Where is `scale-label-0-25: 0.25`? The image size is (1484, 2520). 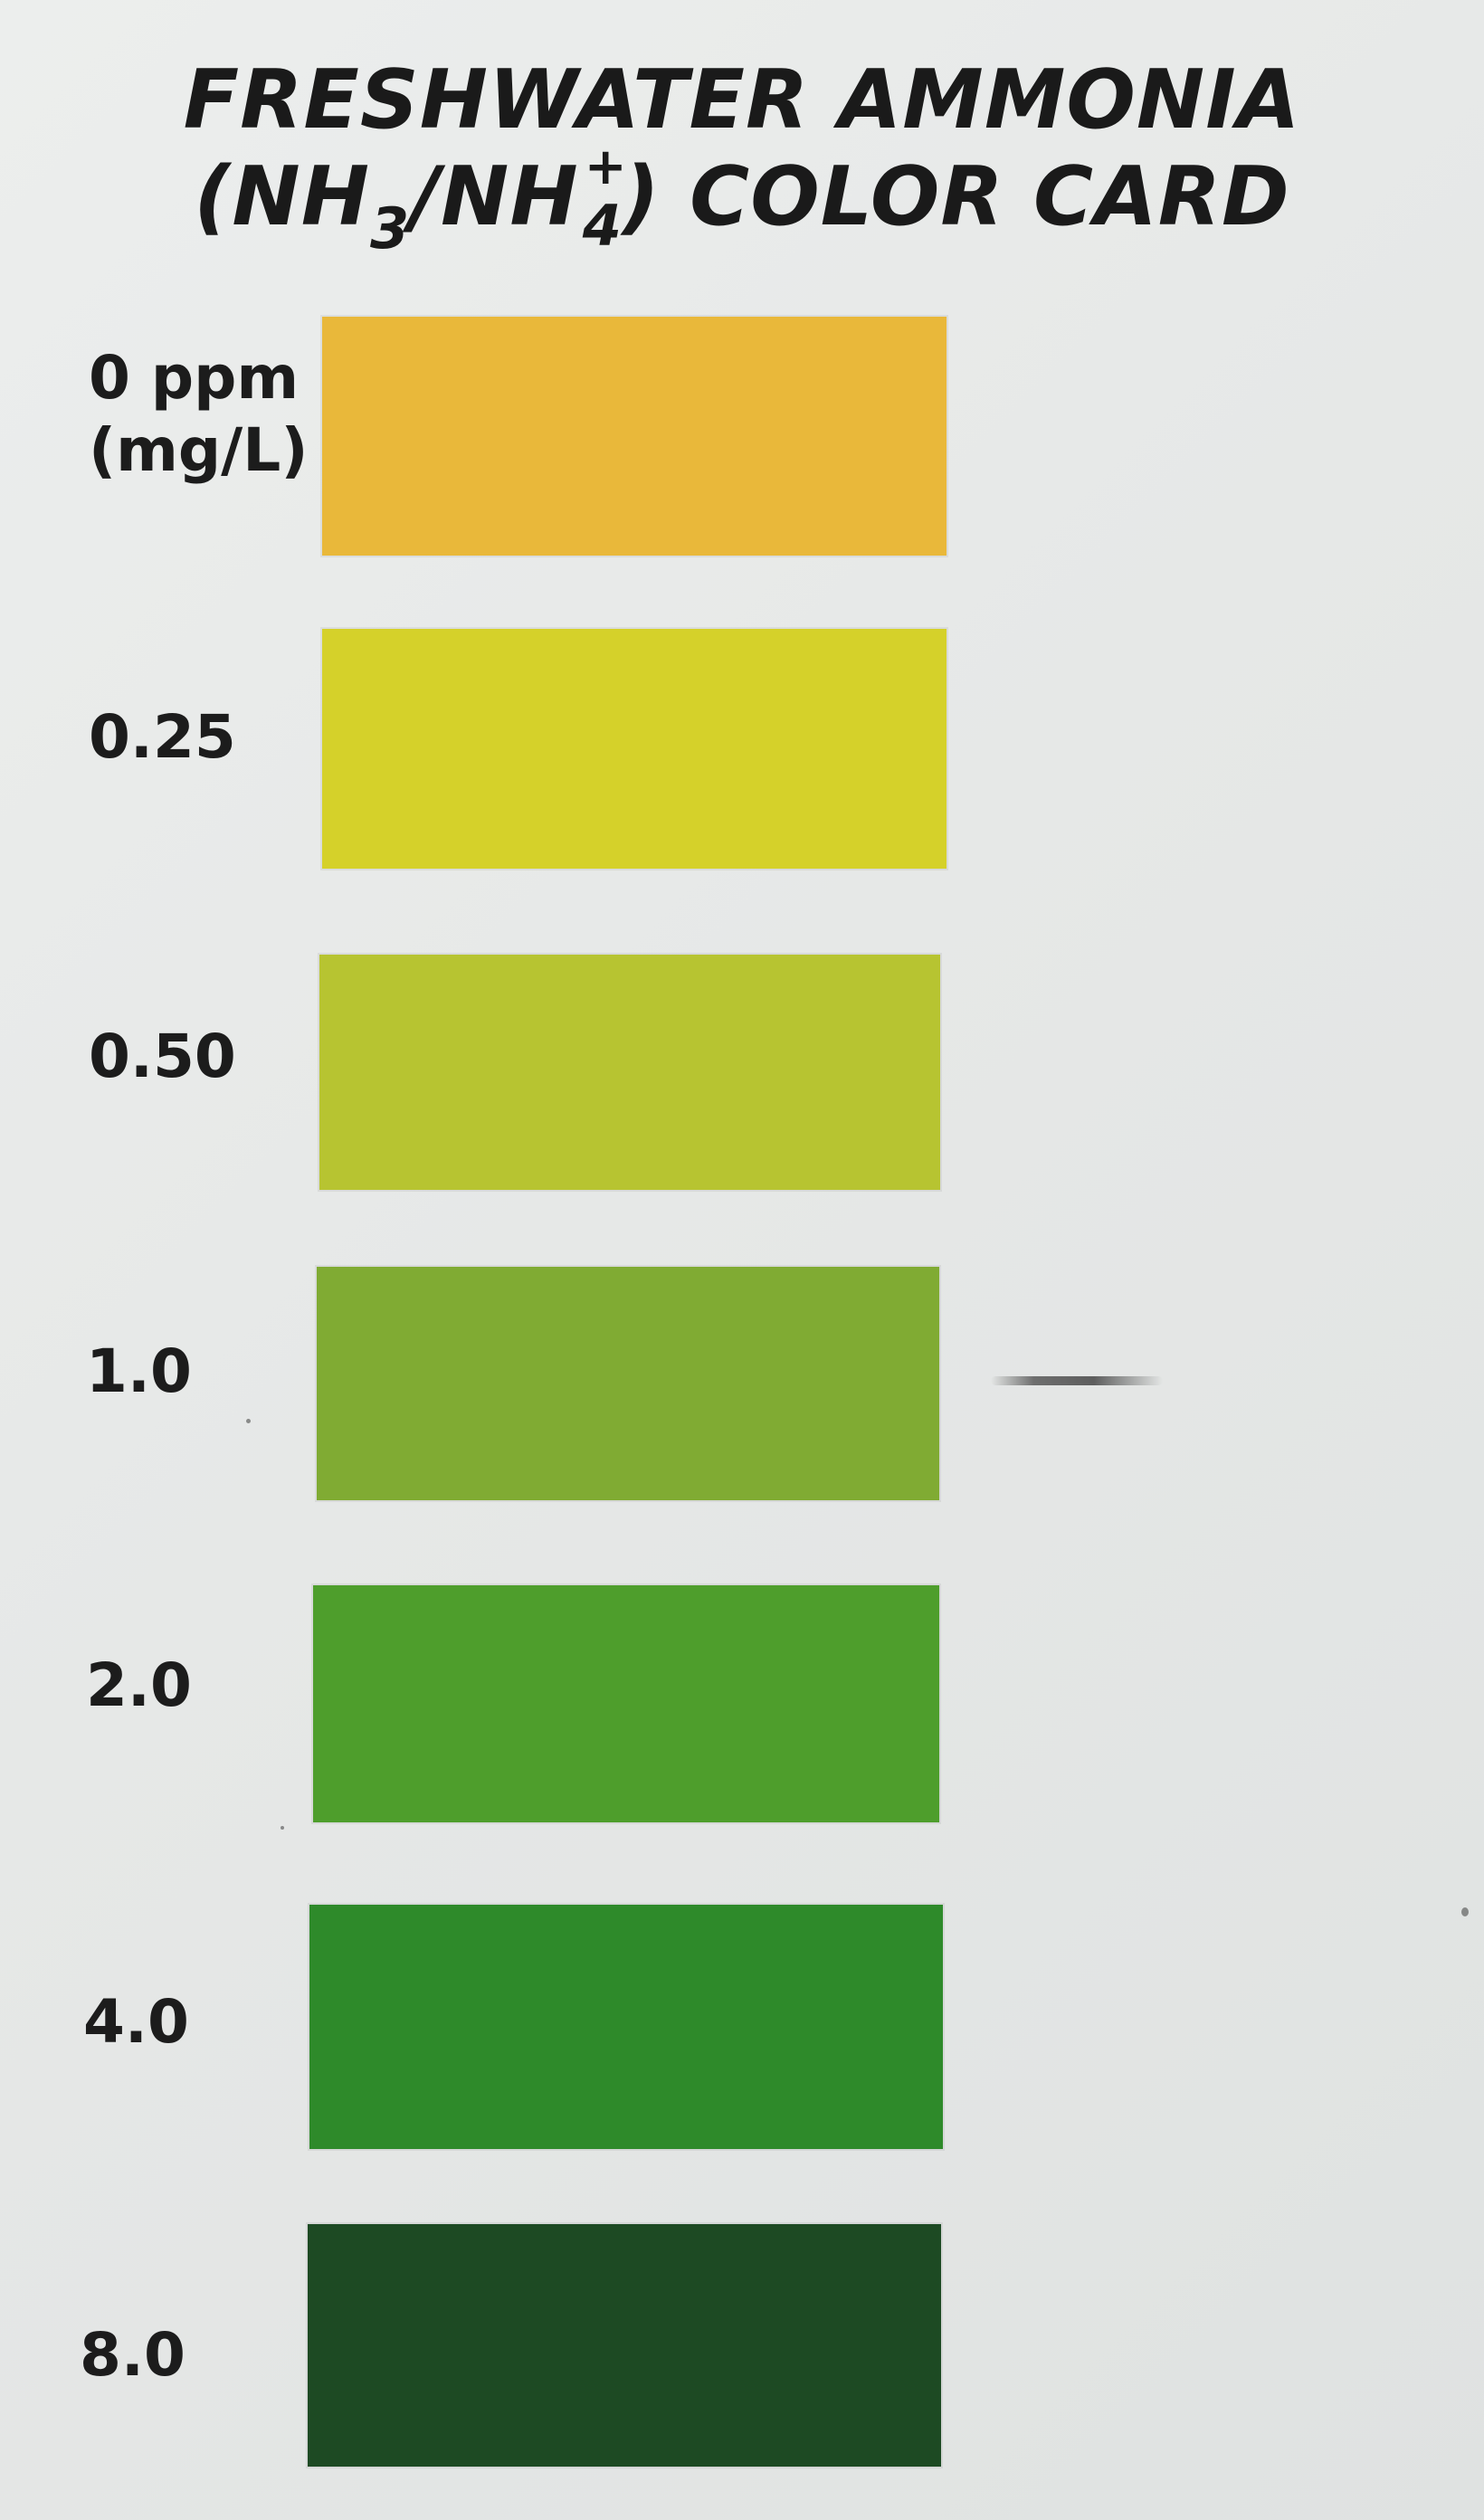
scale-label-0-25: 0.25 is located at coordinates (162, 737).